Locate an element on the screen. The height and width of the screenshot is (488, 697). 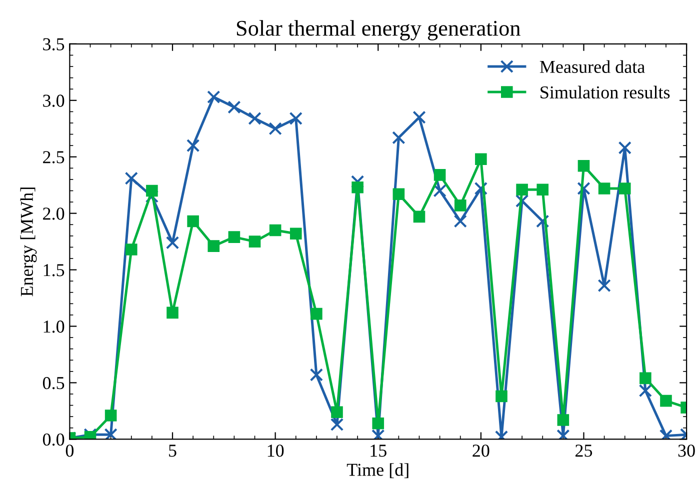
x-tick-label: 20 is located at coordinates (481, 450).